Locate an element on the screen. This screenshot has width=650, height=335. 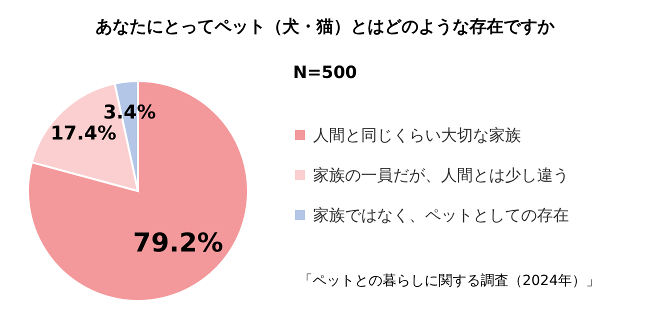
data-label: 3.4% is located at coordinates (129, 112).